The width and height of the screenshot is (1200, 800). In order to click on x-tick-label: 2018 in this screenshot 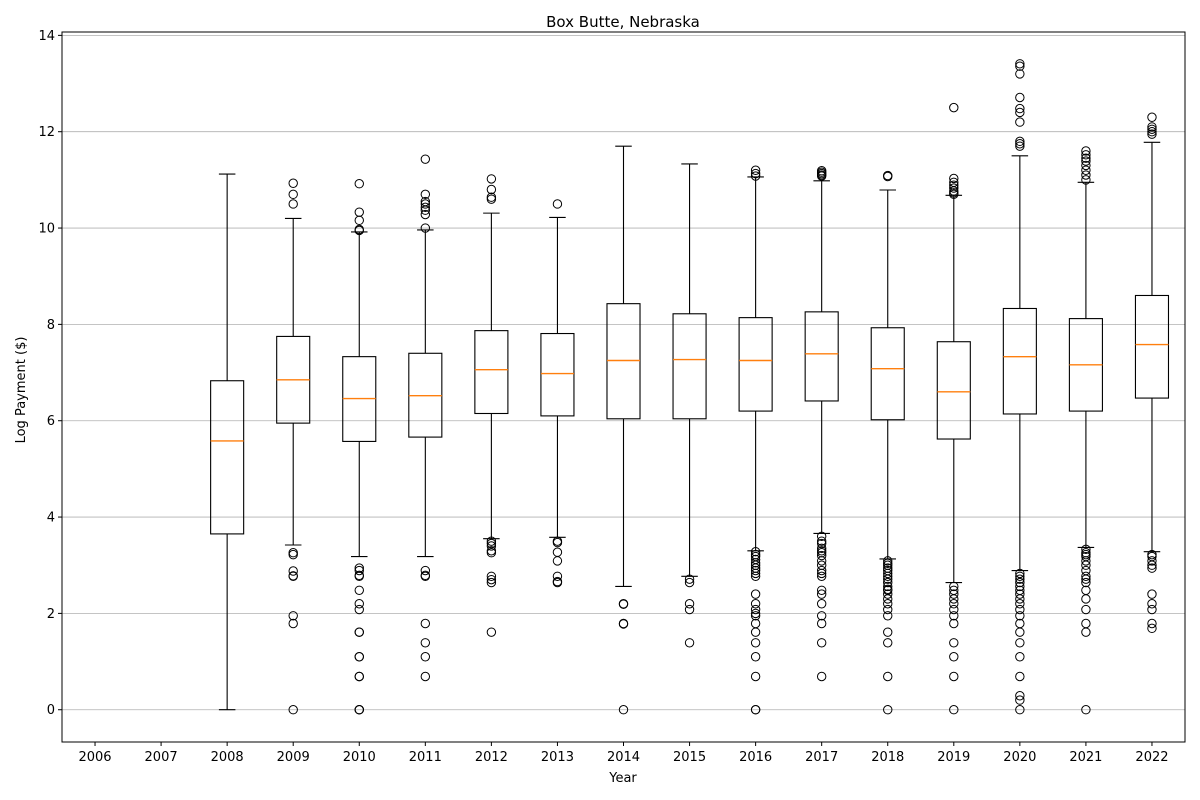, I will do `click(887, 757)`.